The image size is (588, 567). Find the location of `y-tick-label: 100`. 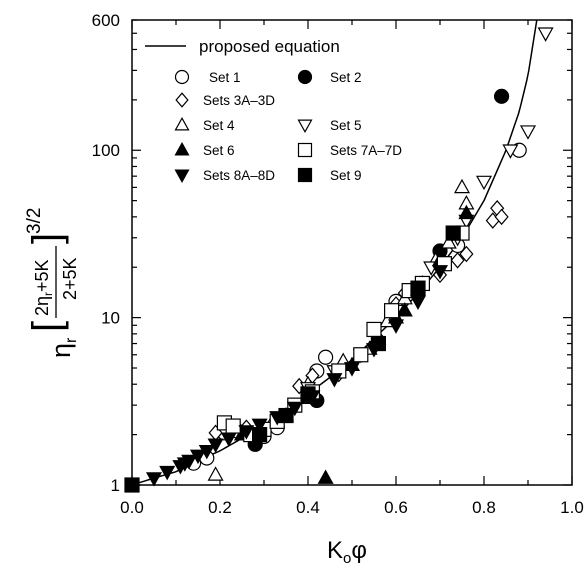

y-tick-label: 100 is located at coordinates (106, 150).